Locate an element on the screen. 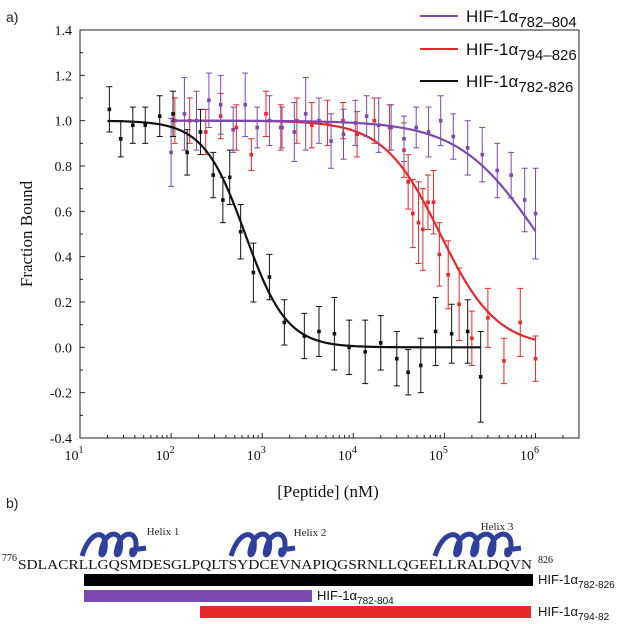 The image size is (627, 624). x-tick-label: 10⁴ is located at coordinates (347, 454).